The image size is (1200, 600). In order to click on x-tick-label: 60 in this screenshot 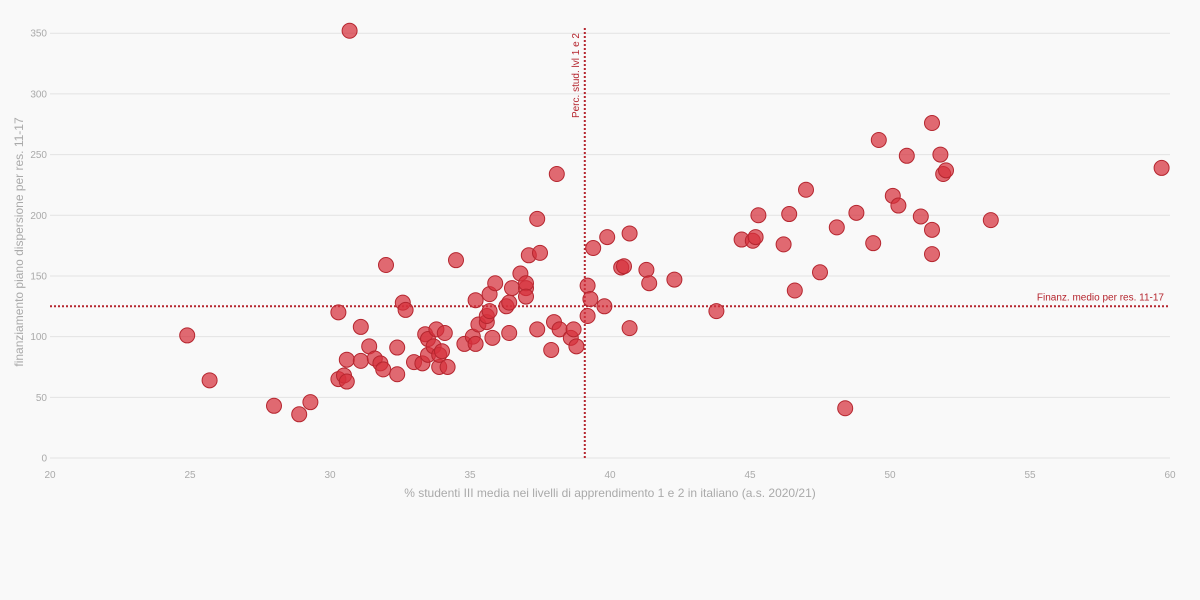, I will do `click(1170, 475)`.